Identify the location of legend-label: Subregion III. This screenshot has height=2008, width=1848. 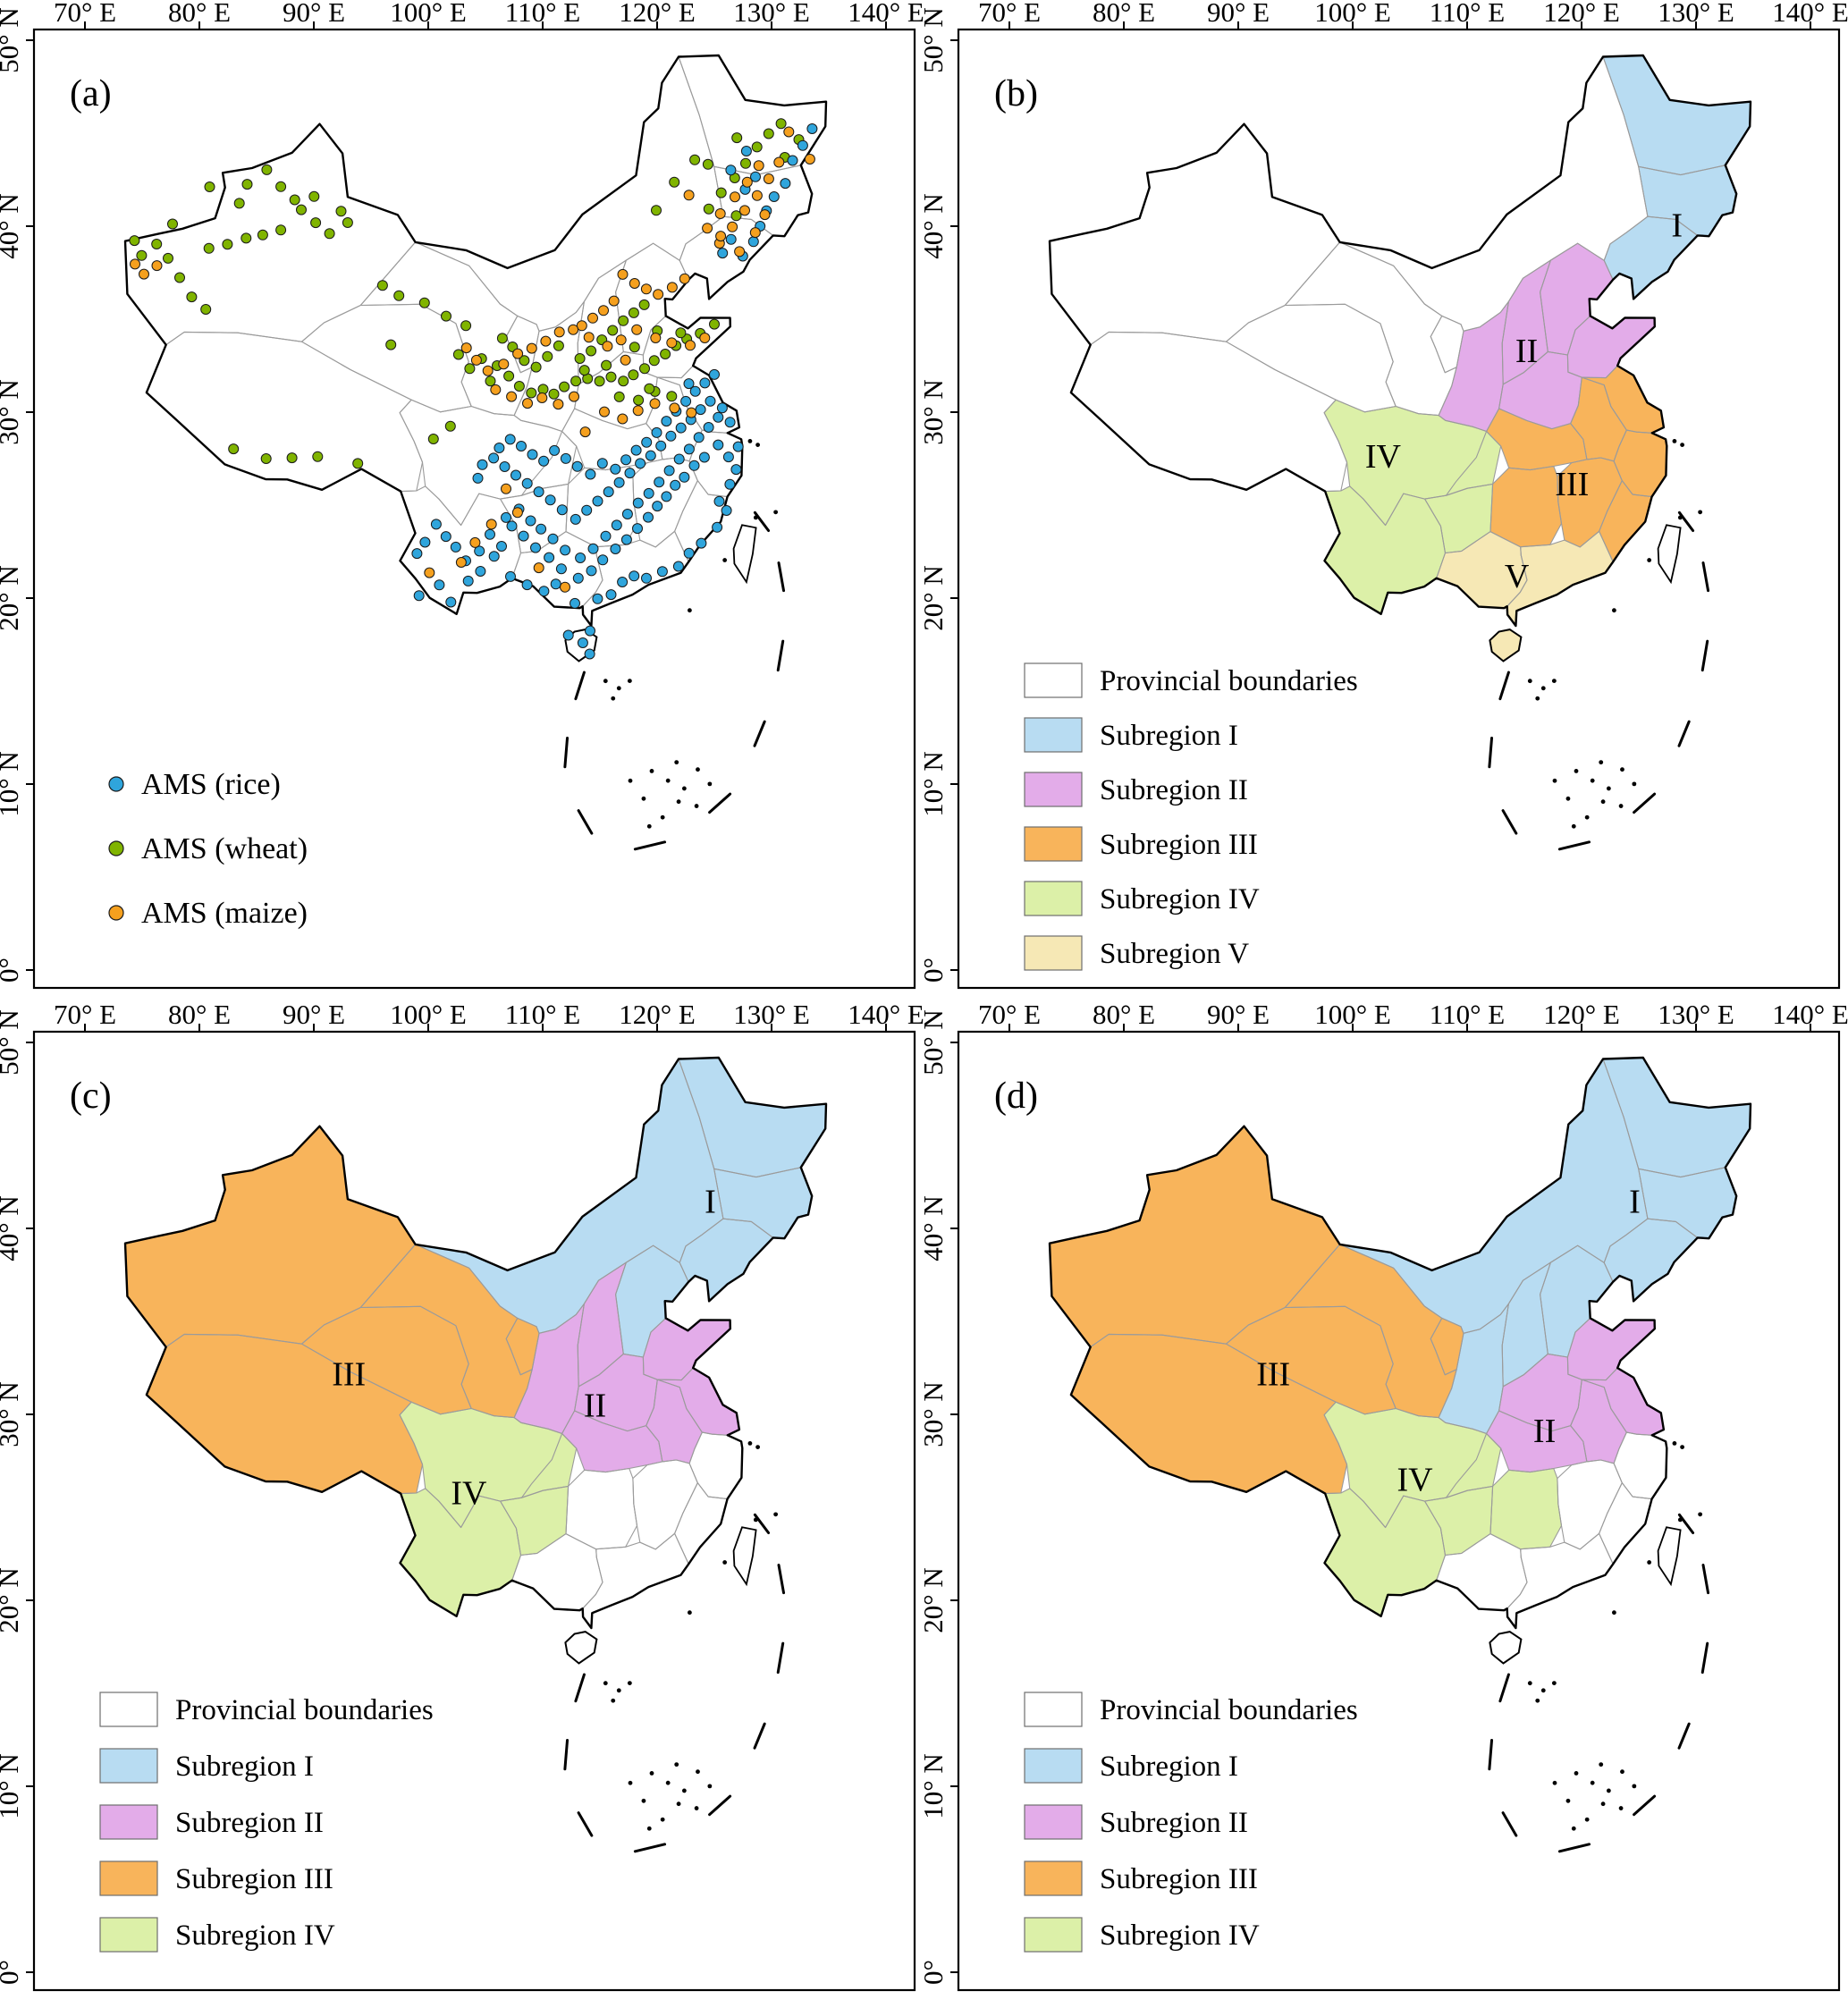
(254, 1879).